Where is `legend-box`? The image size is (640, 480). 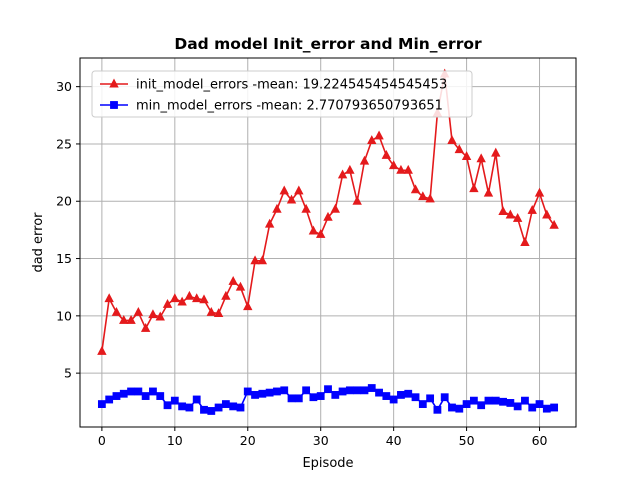 legend-box is located at coordinates (282, 94).